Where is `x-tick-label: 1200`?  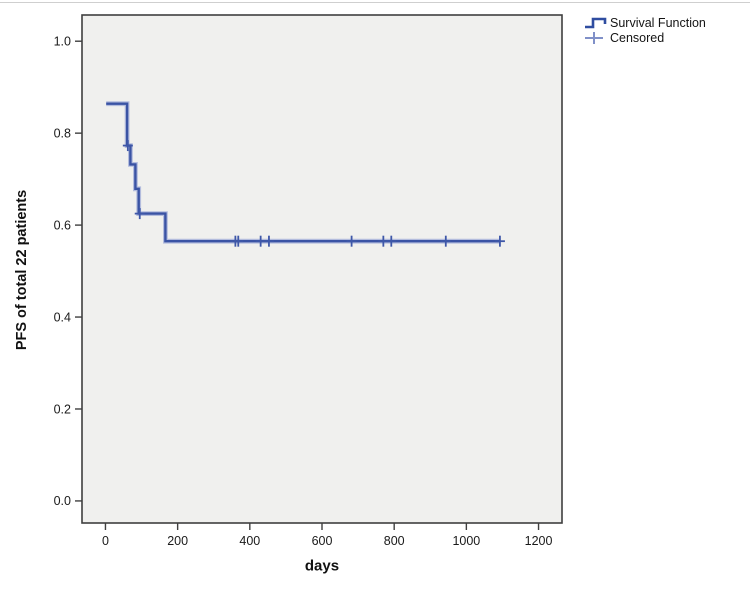
x-tick-label: 1200 is located at coordinates (539, 541).